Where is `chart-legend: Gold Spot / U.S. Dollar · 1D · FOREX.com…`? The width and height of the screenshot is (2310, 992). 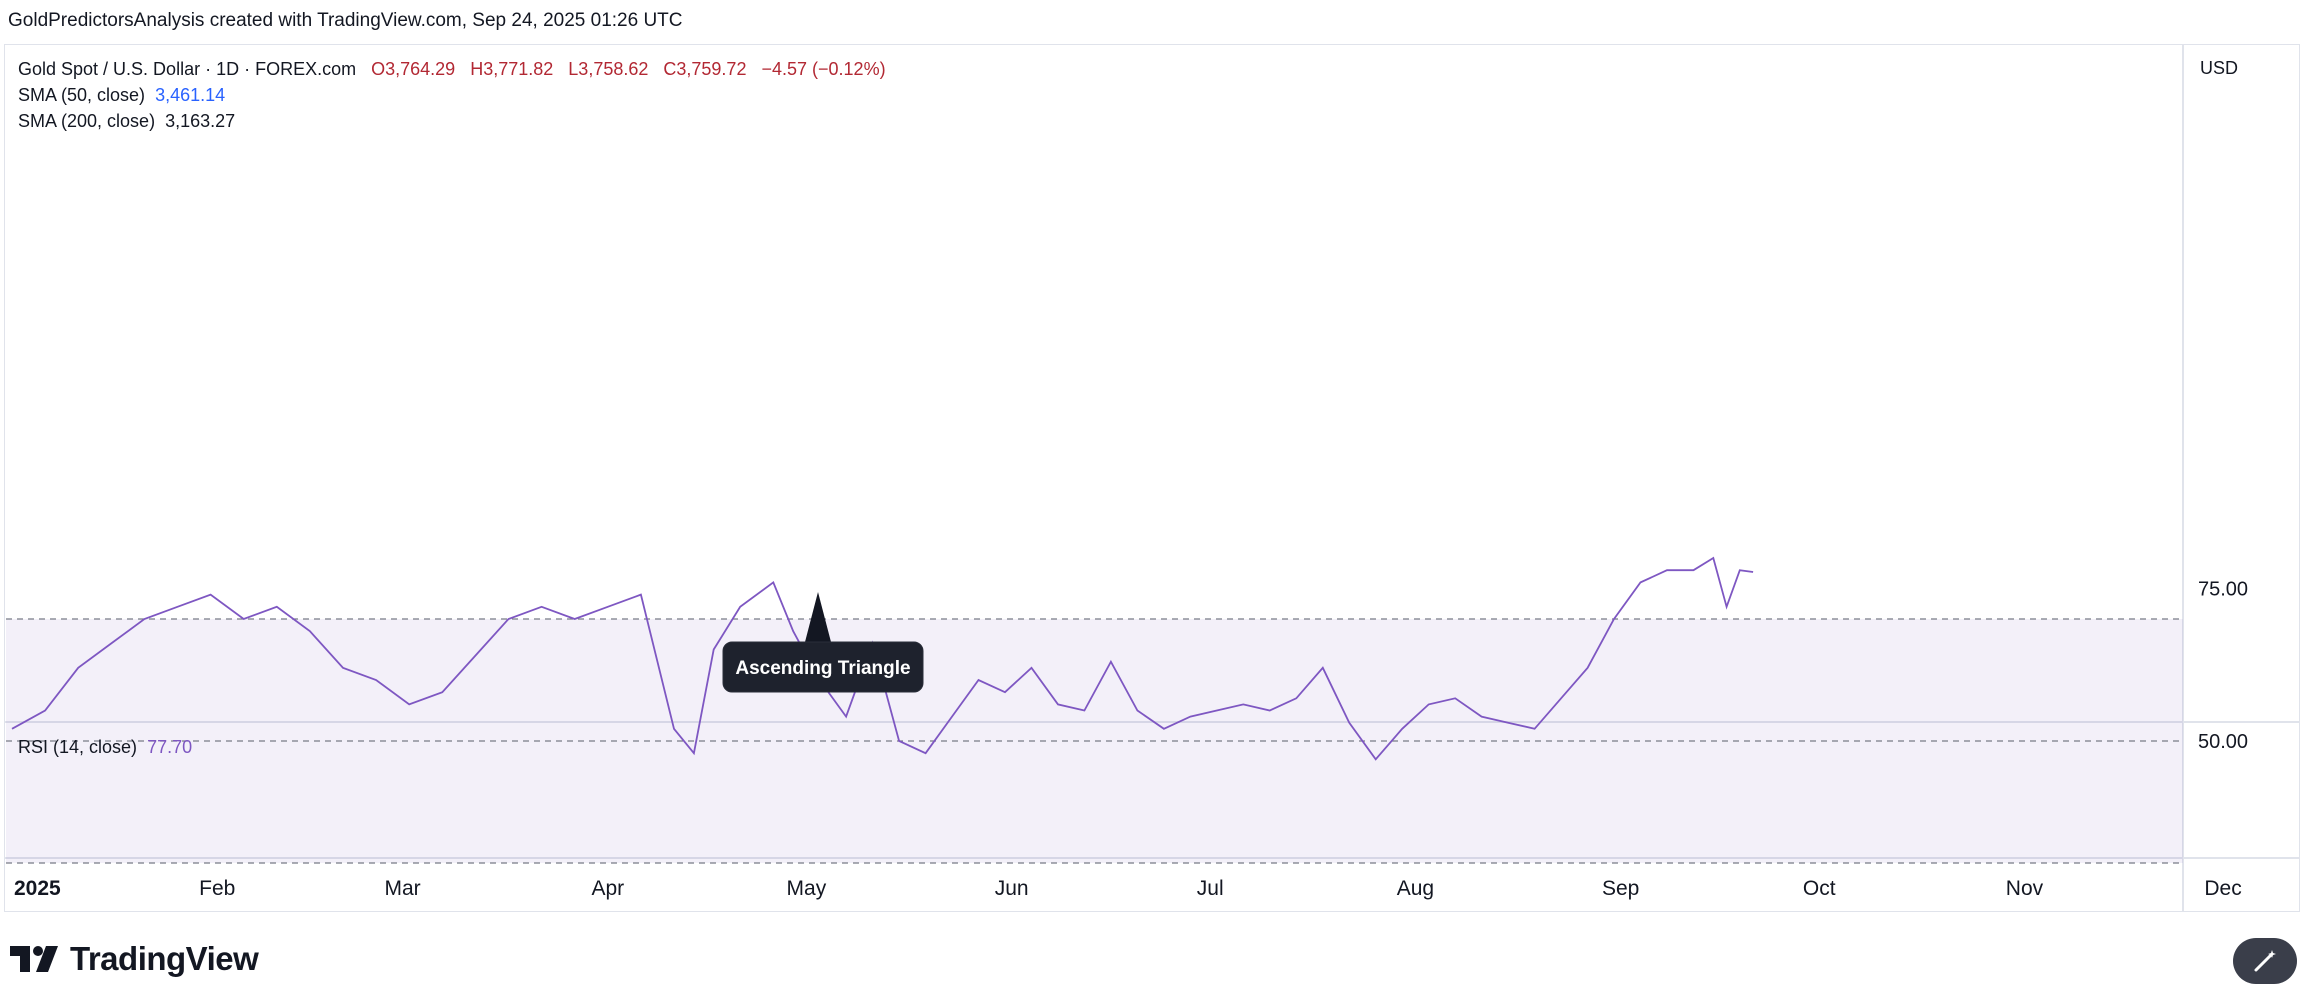 chart-legend: Gold Spot / U.S. Dollar · 1D · FOREX.com… is located at coordinates (452, 95).